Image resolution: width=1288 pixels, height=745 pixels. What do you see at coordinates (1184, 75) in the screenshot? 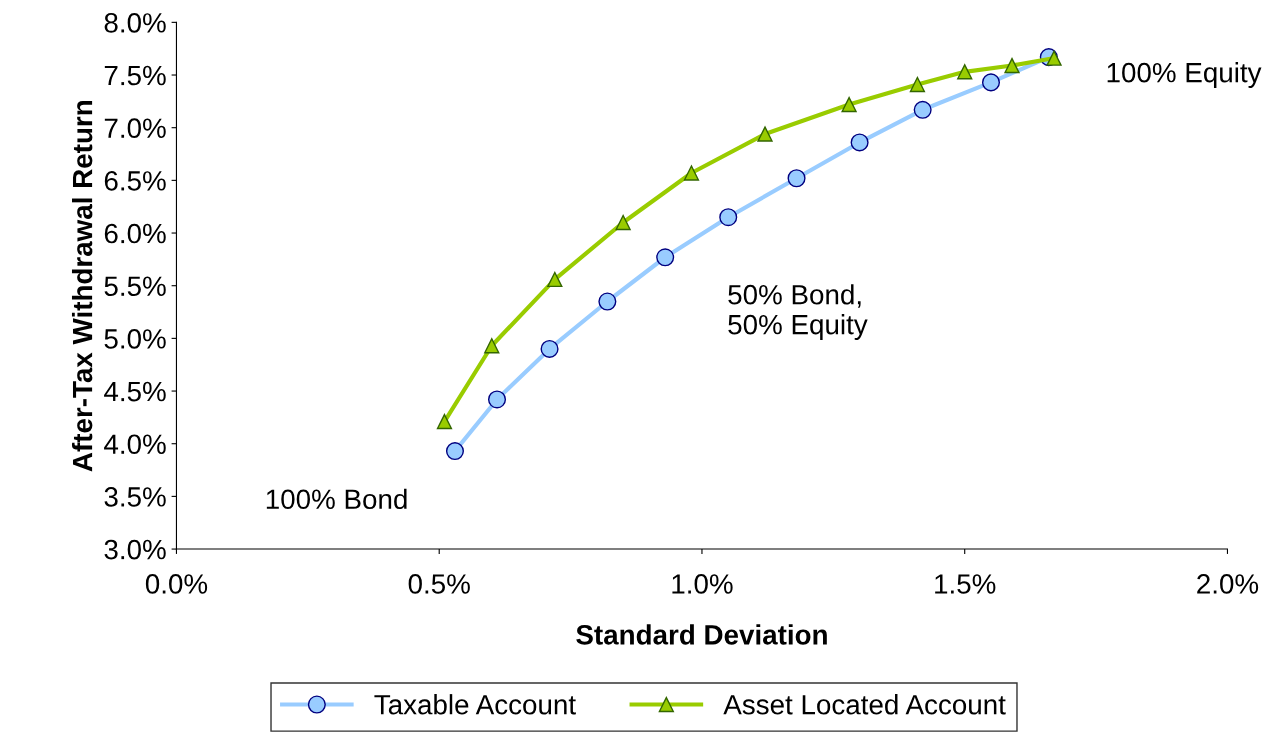
I see `annotation: 100% Equity` at bounding box center [1184, 75].